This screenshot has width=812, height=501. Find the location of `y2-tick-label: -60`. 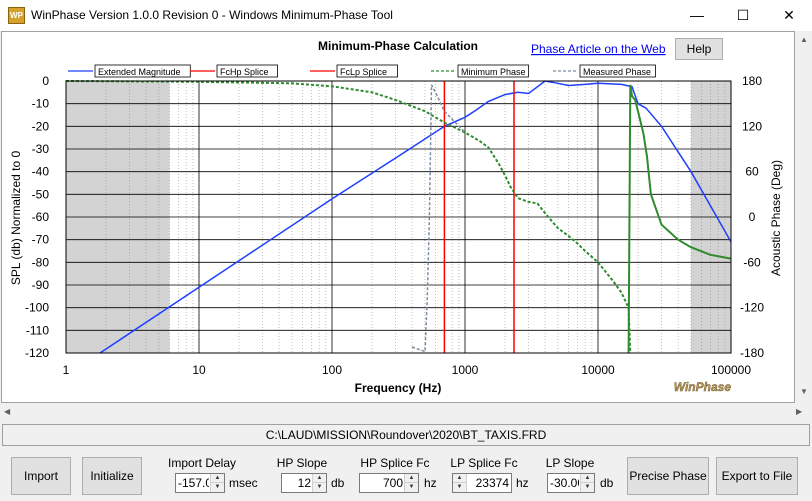

y2-tick-label: -60 is located at coordinates (752, 262).